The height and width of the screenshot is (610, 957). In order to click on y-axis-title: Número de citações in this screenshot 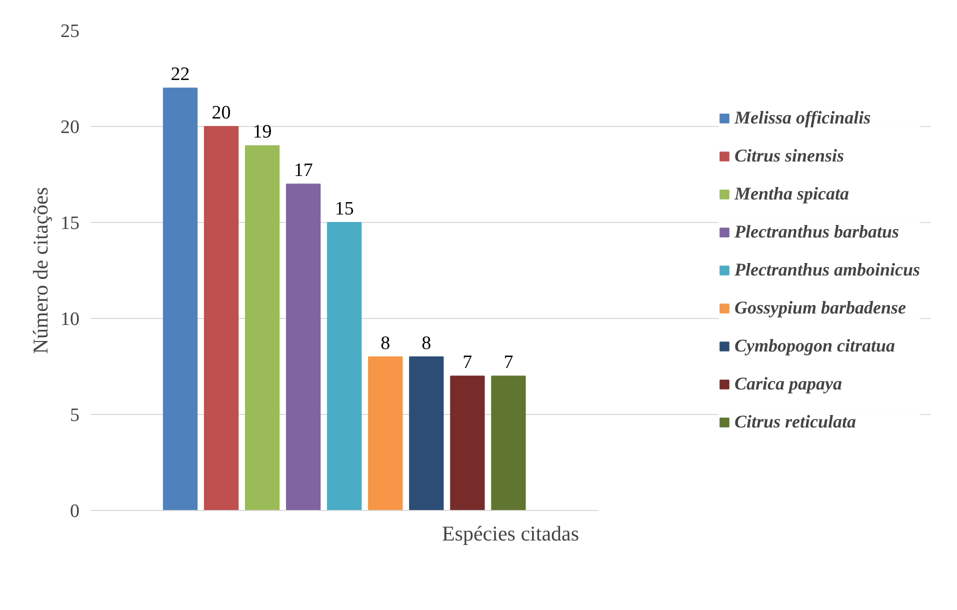, I will do `click(40, 270)`.